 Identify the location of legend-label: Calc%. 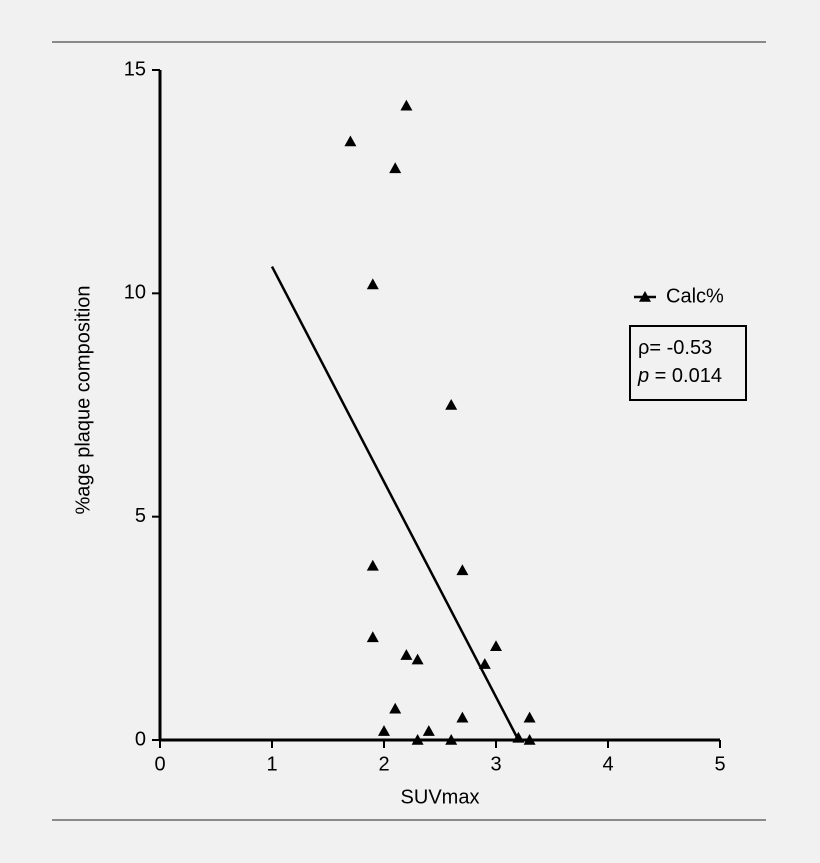
(695, 296).